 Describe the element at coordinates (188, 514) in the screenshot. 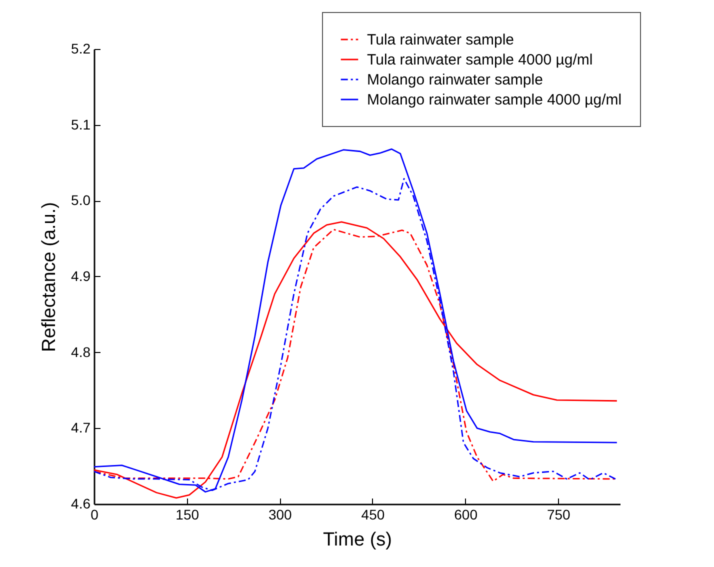

I see `x-tick-label: 150` at that location.